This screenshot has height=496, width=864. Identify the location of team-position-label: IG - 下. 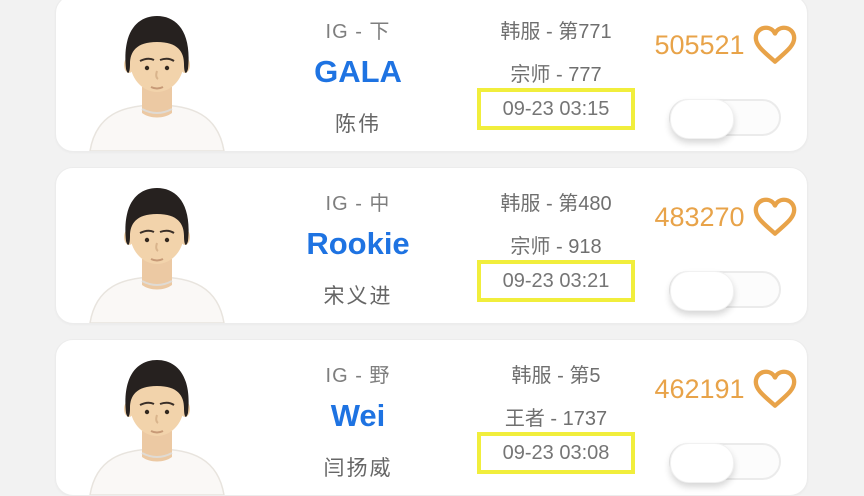
(358, 32).